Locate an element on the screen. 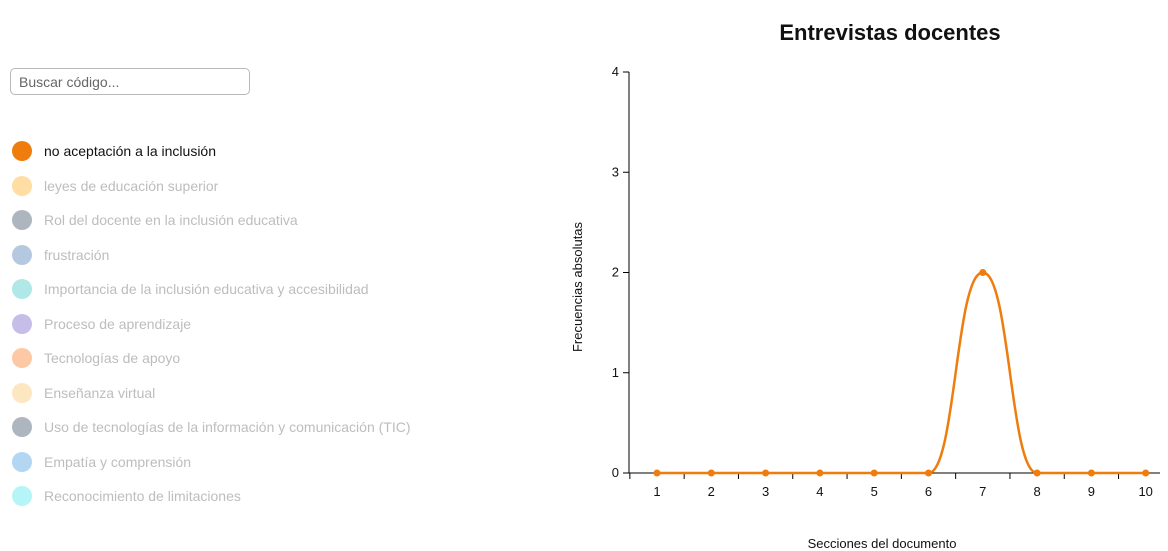 The width and height of the screenshot is (1168, 551). legend-item: Tecnologías de apoyo is located at coordinates (211, 358).